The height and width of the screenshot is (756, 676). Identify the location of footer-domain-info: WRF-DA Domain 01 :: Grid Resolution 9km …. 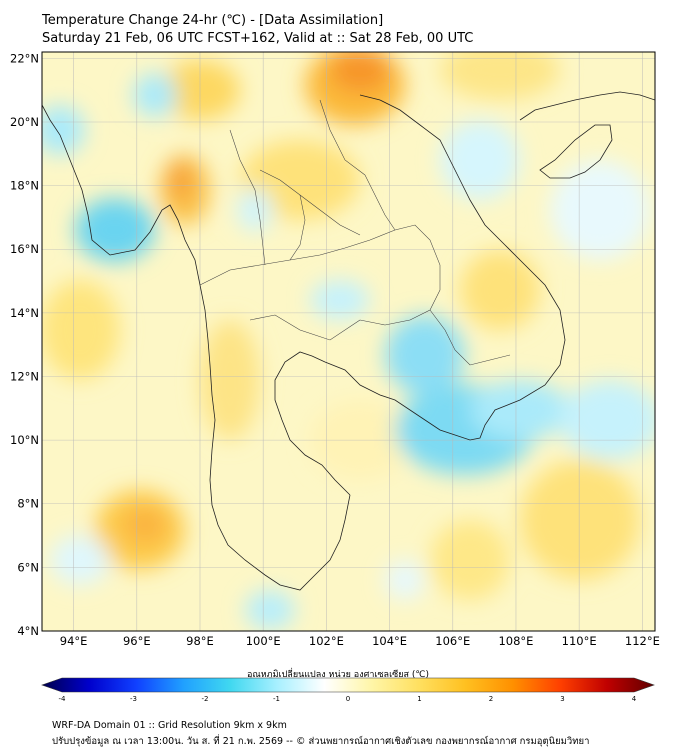
(169, 725).